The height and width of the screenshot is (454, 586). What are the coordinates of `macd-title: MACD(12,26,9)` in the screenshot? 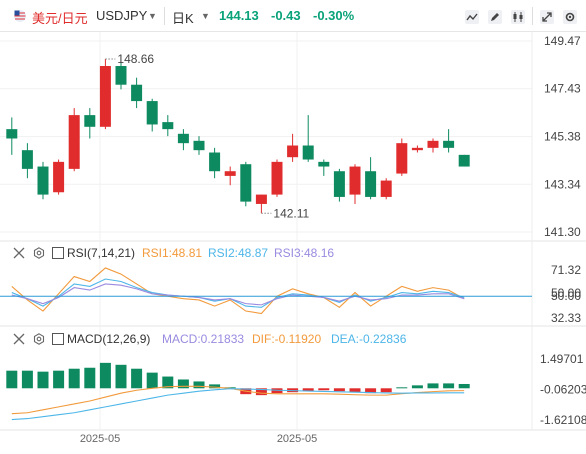 It's located at (109, 339).